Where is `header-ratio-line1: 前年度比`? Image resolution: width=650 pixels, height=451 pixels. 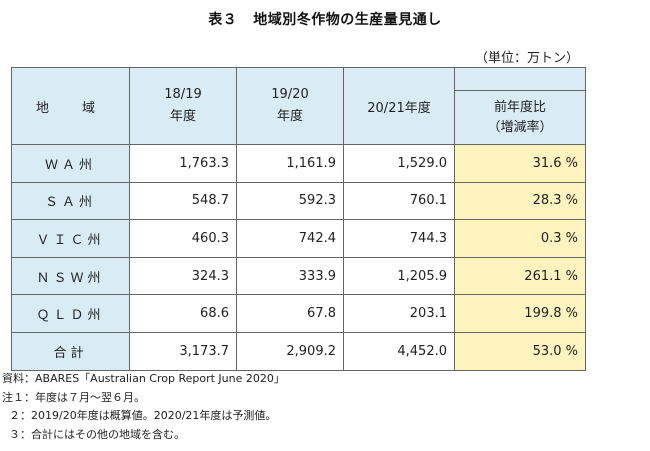 header-ratio-line1: 前年度比 is located at coordinates (519, 107).